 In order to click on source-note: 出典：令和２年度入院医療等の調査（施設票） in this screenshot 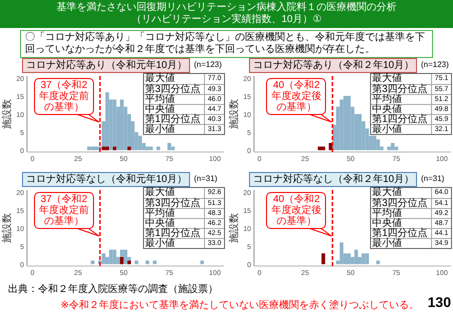, I will do `click(113, 290)`.